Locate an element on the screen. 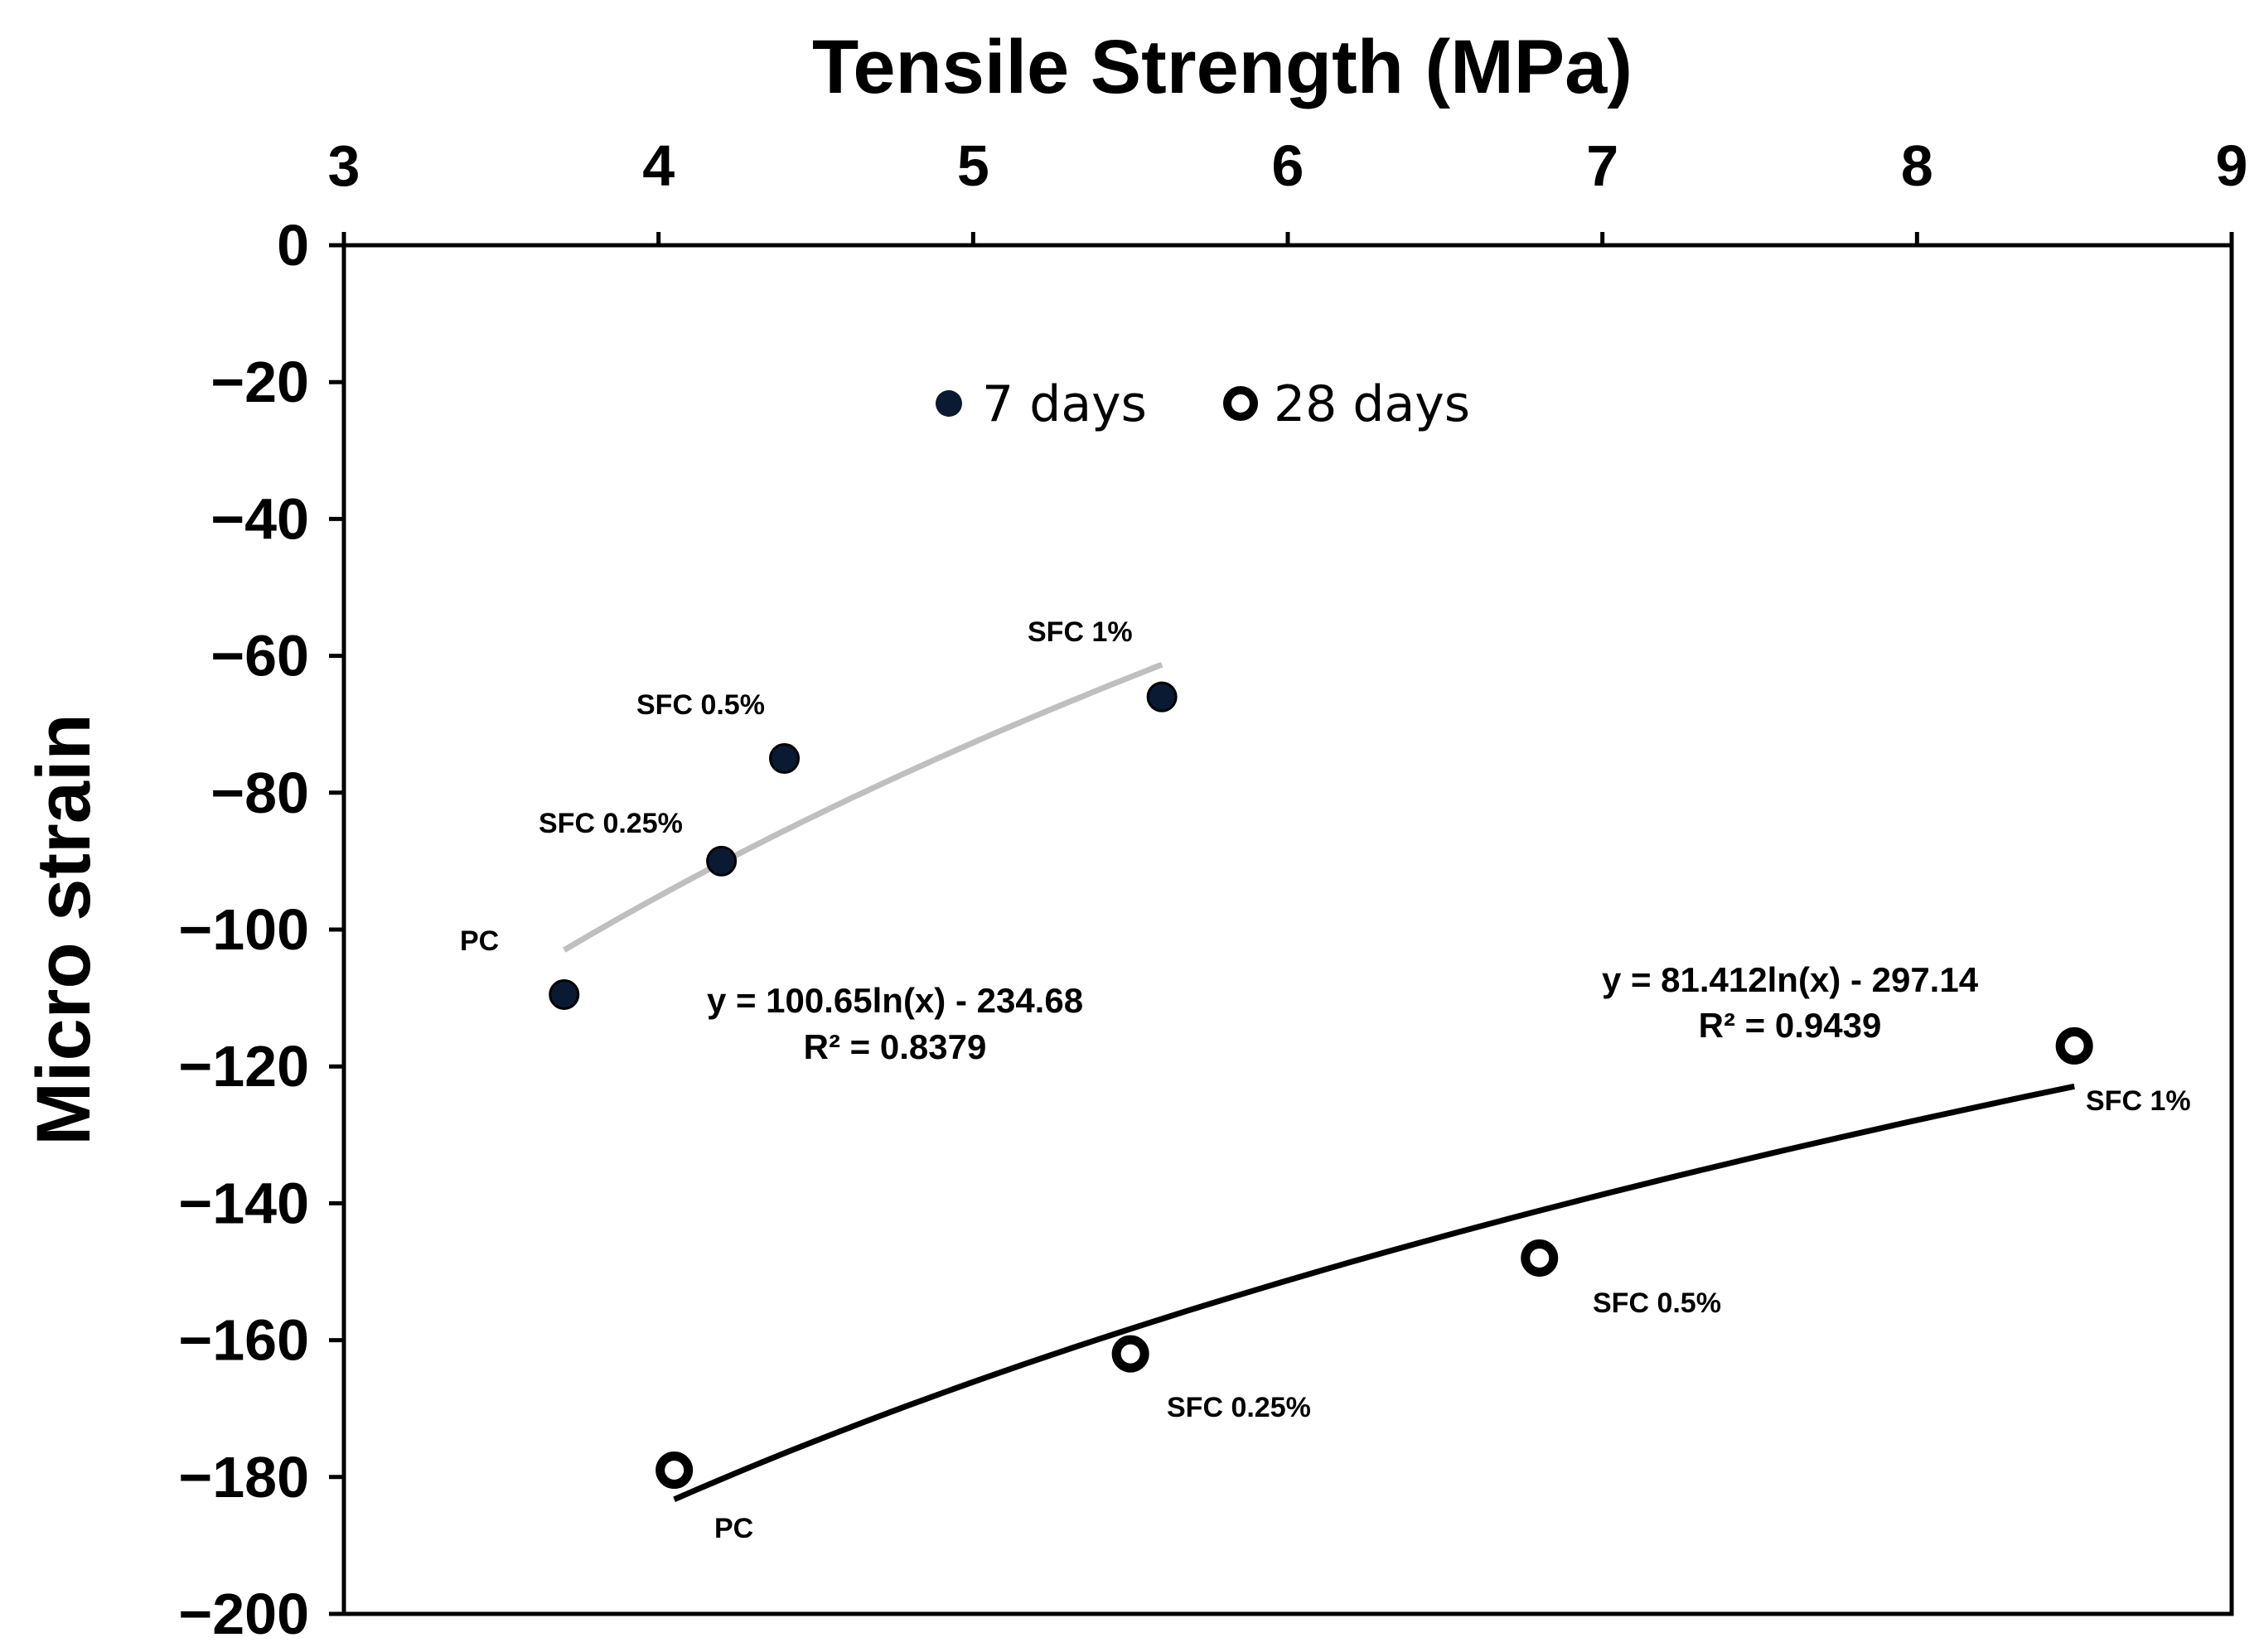 This screenshot has height=1652, width=2259. legend-label-7-days: 7 days is located at coordinates (1064, 404).